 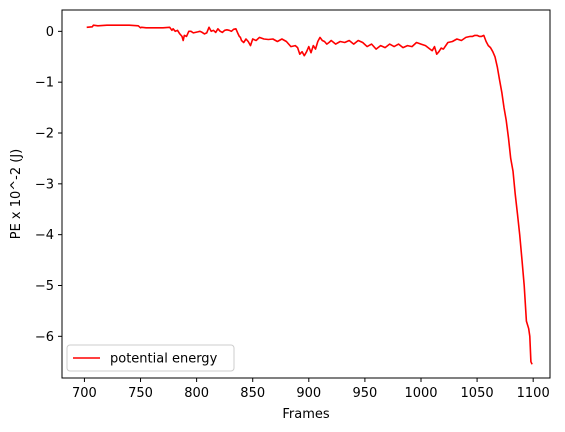 What do you see at coordinates (420, 393) in the screenshot?
I see `x-tick-label: 1000` at bounding box center [420, 393].